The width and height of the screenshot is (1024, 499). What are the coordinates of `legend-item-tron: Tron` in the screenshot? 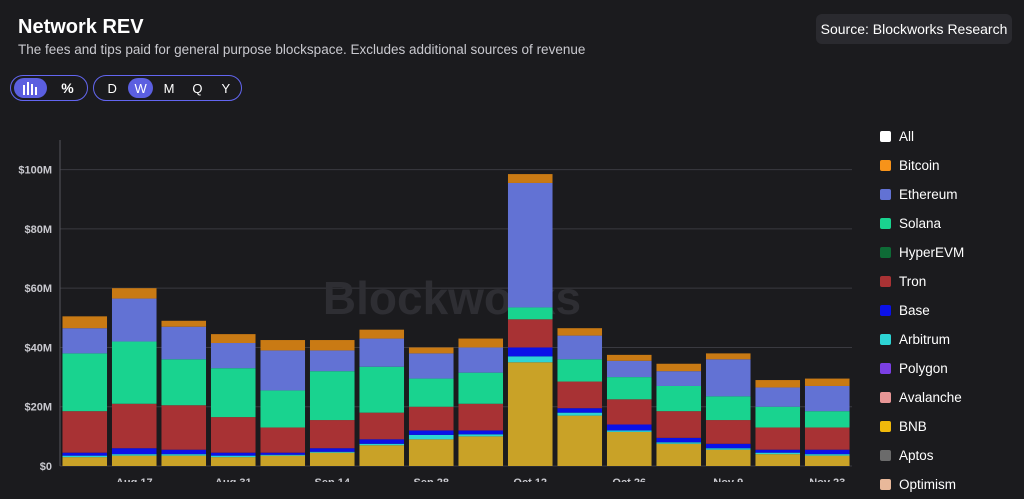 It's located at (922, 281).